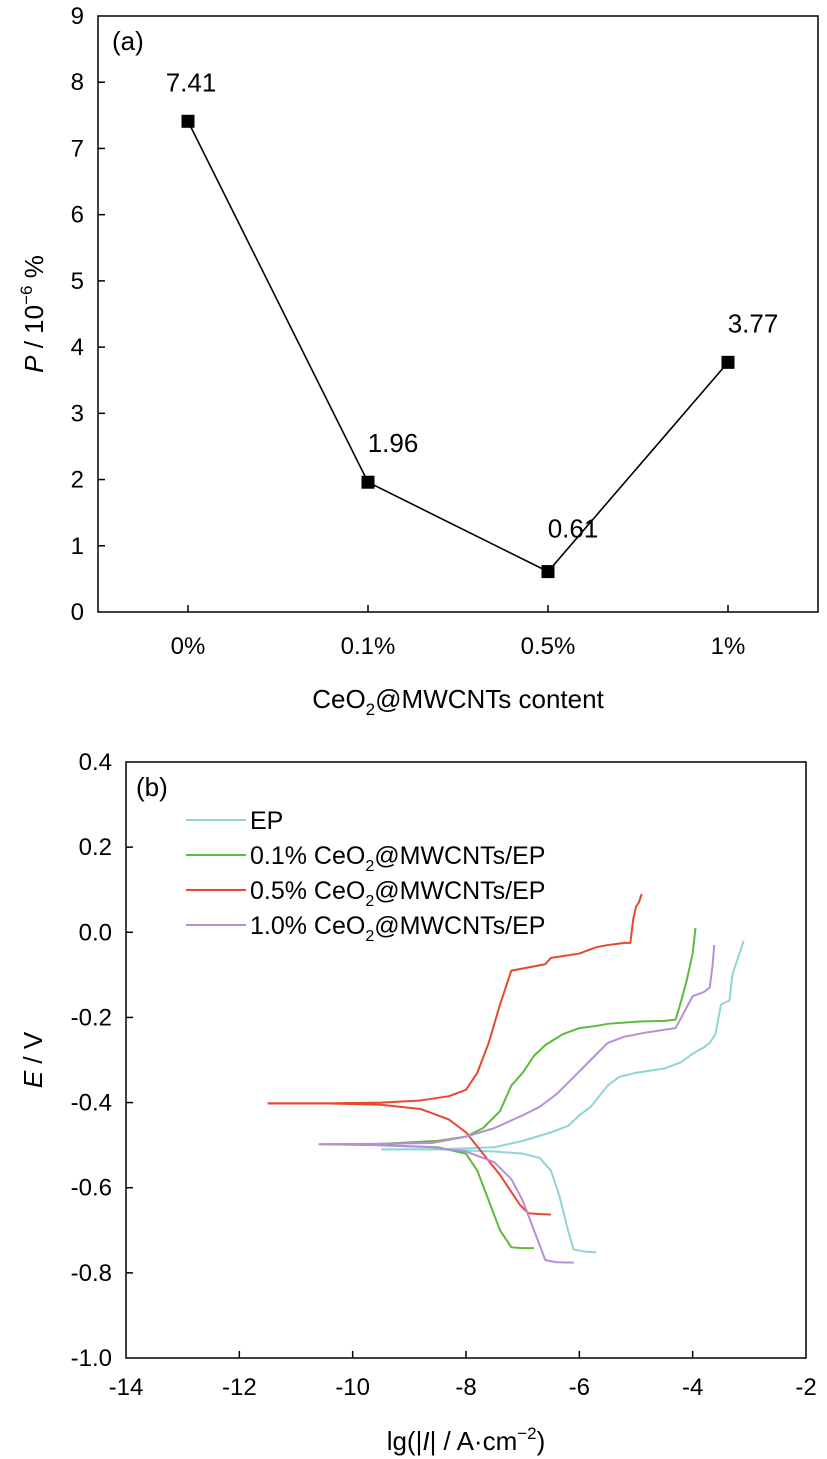  What do you see at coordinates (352, 1387) in the screenshot?
I see `x-tick-label-b: -10` at bounding box center [352, 1387].